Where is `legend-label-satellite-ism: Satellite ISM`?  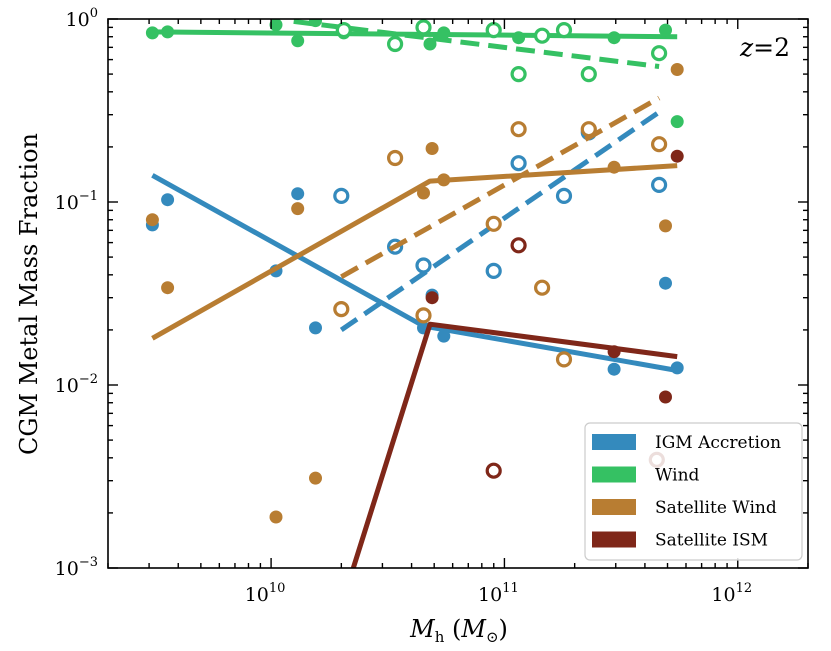
legend-label-satellite-ism: Satellite ISM is located at coordinates (711, 541).